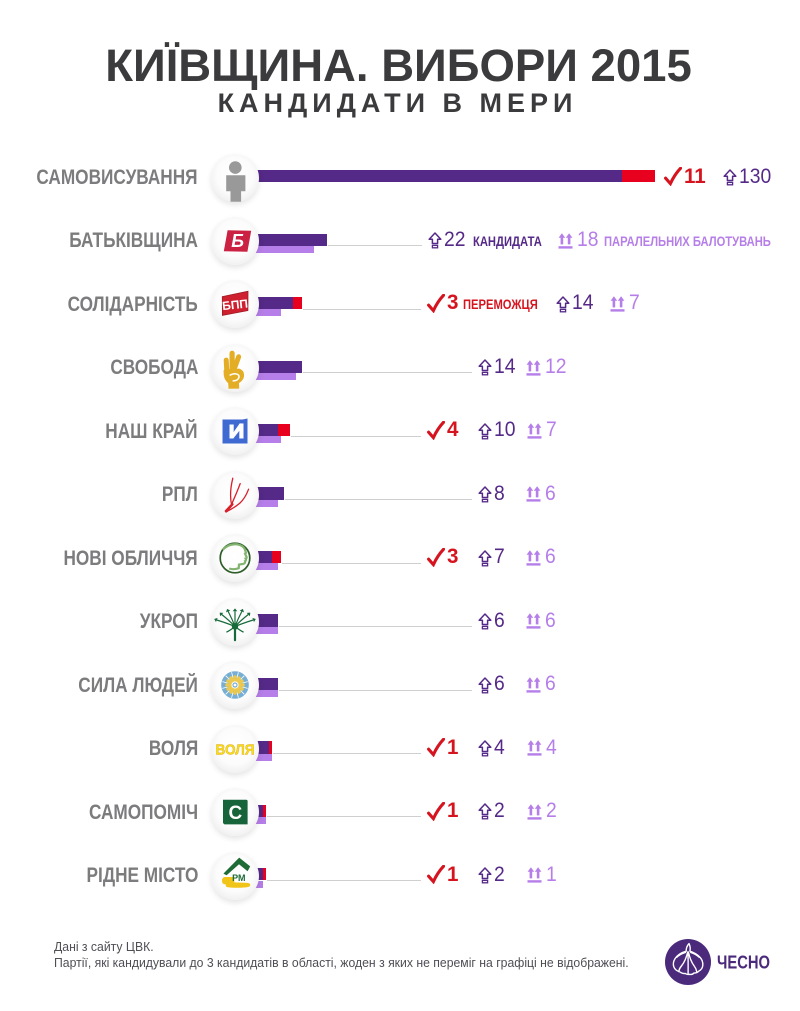  I want to click on svg-text: С, so click(235, 813).